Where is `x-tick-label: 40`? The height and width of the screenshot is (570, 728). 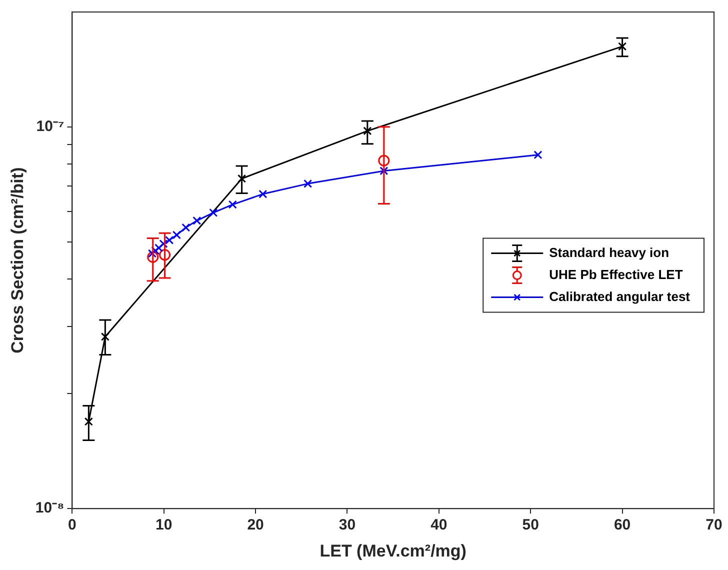 x-tick-label: 40 is located at coordinates (439, 525).